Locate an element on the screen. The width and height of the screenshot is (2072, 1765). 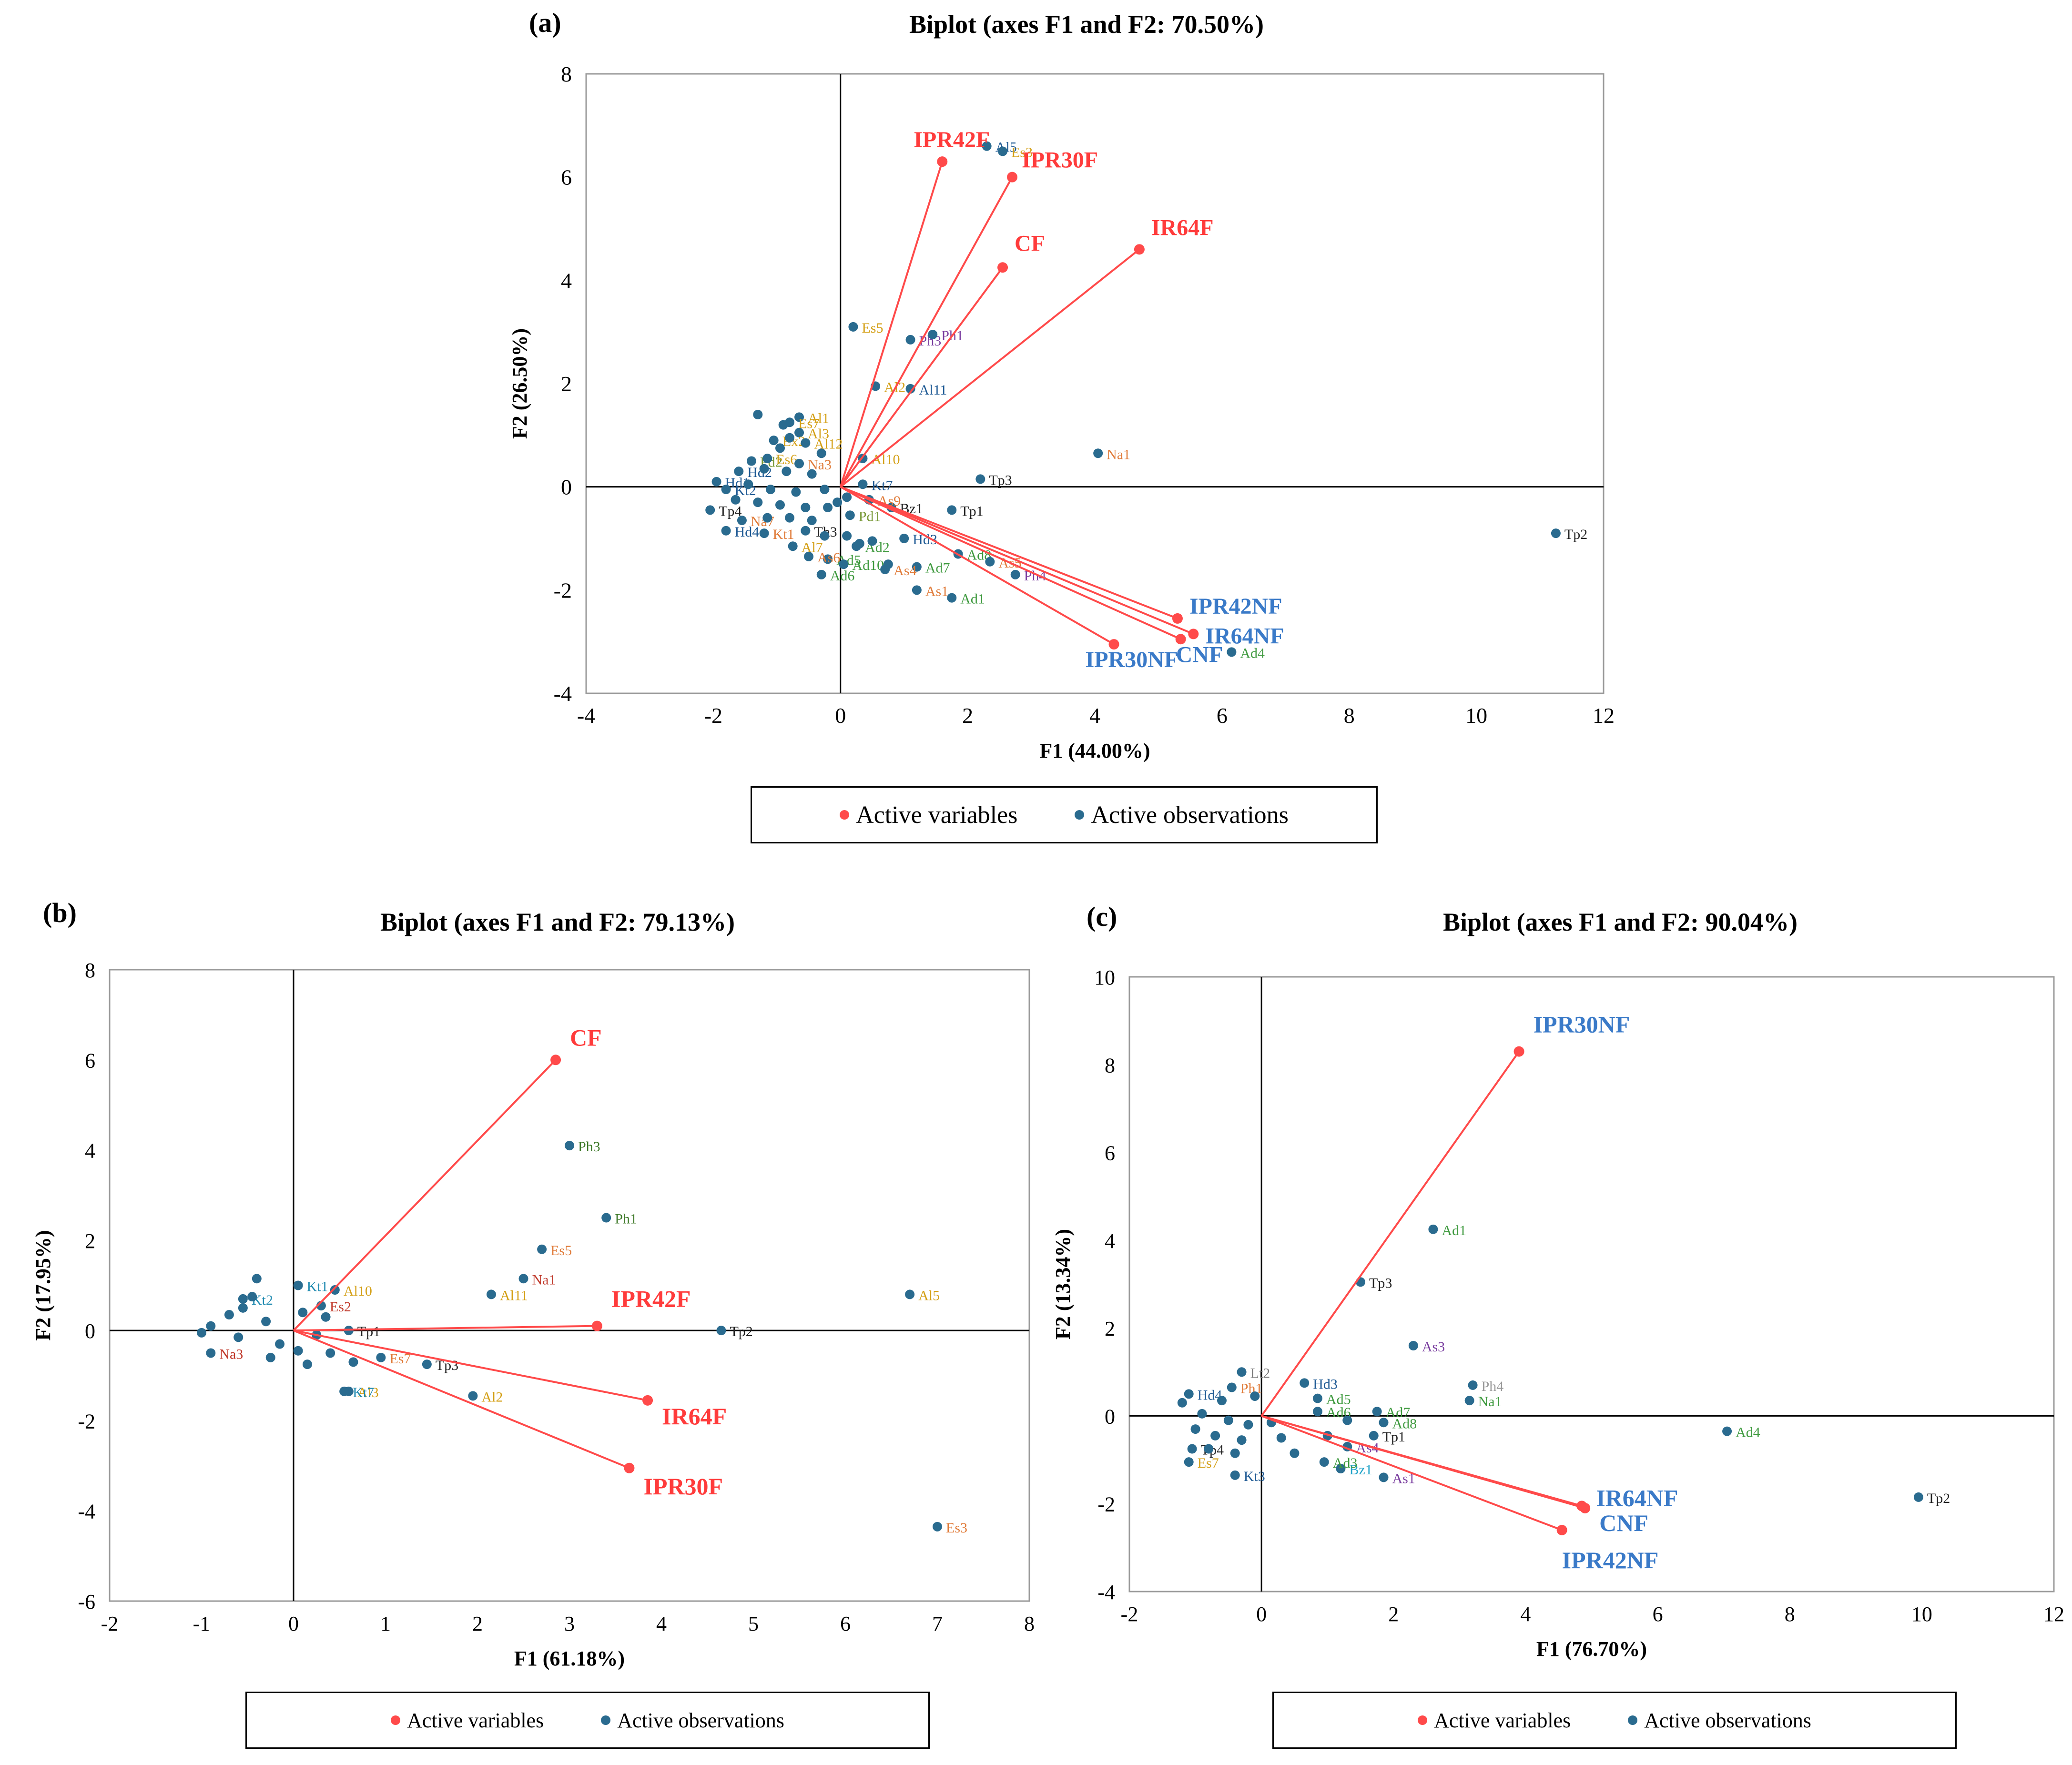
chart-title-c: Biplot (axes F1 and F2: 90.04%) is located at coordinates (1620, 922).